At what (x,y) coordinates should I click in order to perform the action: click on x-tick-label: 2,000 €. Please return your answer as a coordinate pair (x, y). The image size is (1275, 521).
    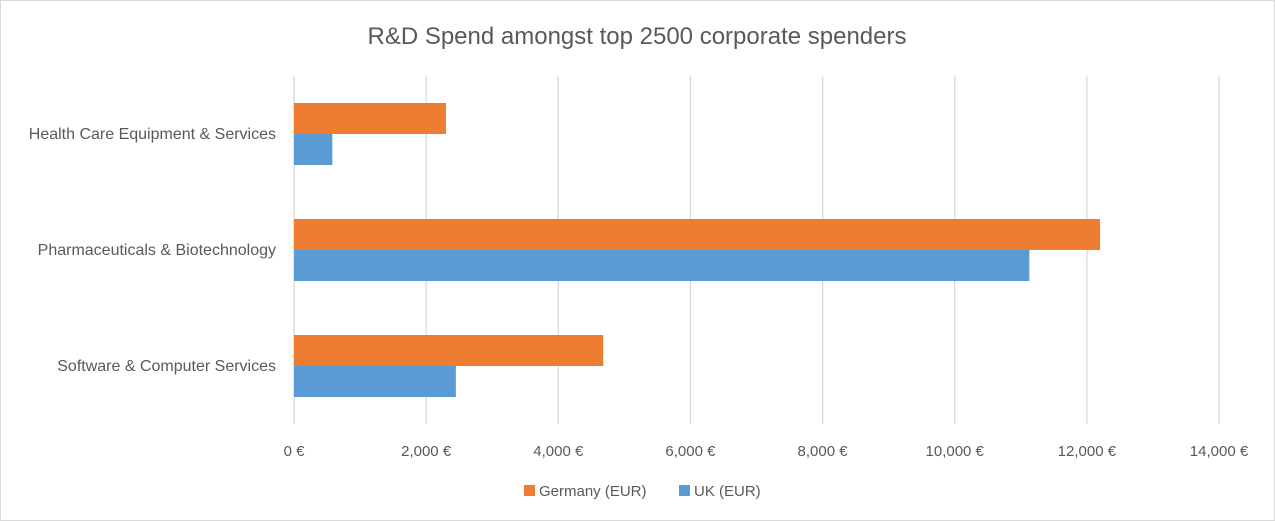
    Looking at the image, I should click on (426, 451).